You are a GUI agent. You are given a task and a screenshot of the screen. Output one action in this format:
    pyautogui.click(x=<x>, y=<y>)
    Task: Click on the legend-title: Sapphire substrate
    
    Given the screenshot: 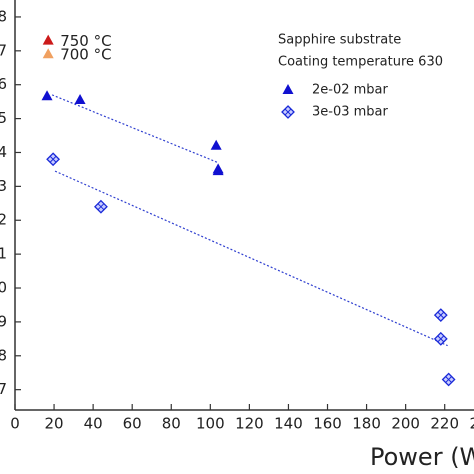 What is the action you would take?
    pyautogui.click(x=339, y=40)
    